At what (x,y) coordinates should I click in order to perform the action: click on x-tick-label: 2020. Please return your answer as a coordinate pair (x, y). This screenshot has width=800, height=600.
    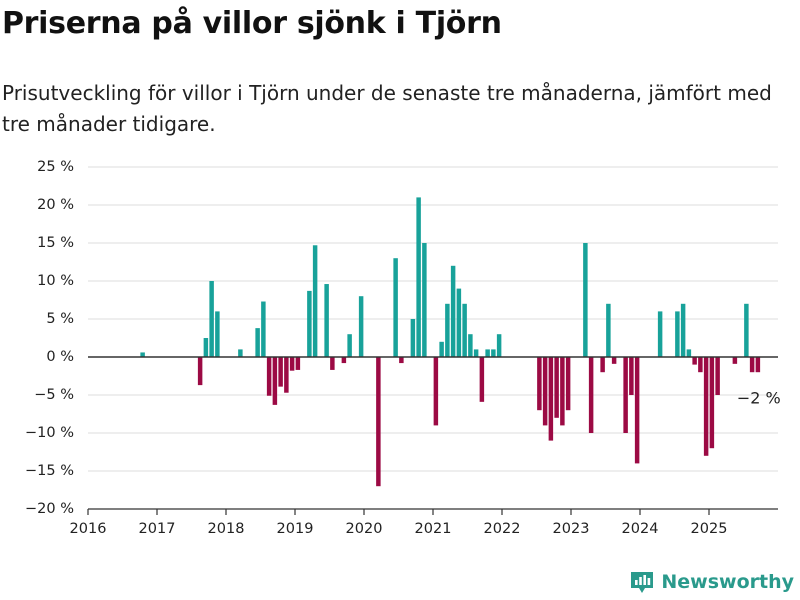
    Looking at the image, I should click on (364, 529).